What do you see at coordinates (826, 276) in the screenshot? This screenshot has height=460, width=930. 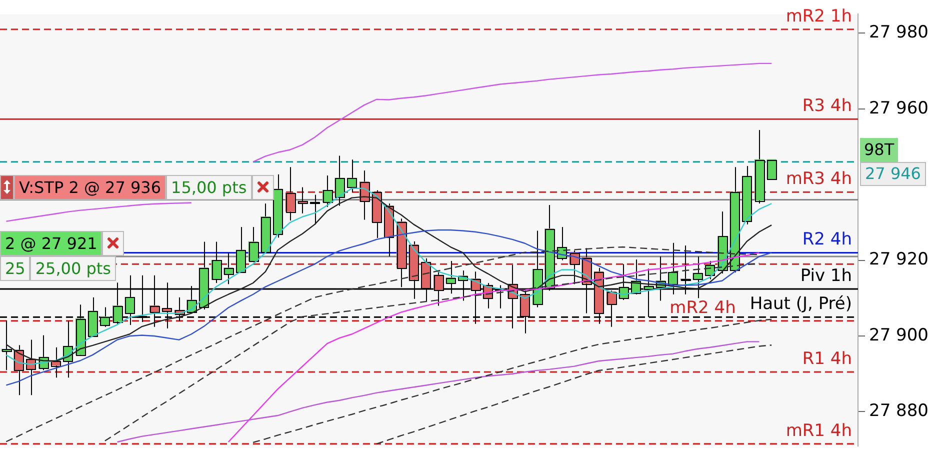 I see `ref-line-label: Piv 1h` at bounding box center [826, 276].